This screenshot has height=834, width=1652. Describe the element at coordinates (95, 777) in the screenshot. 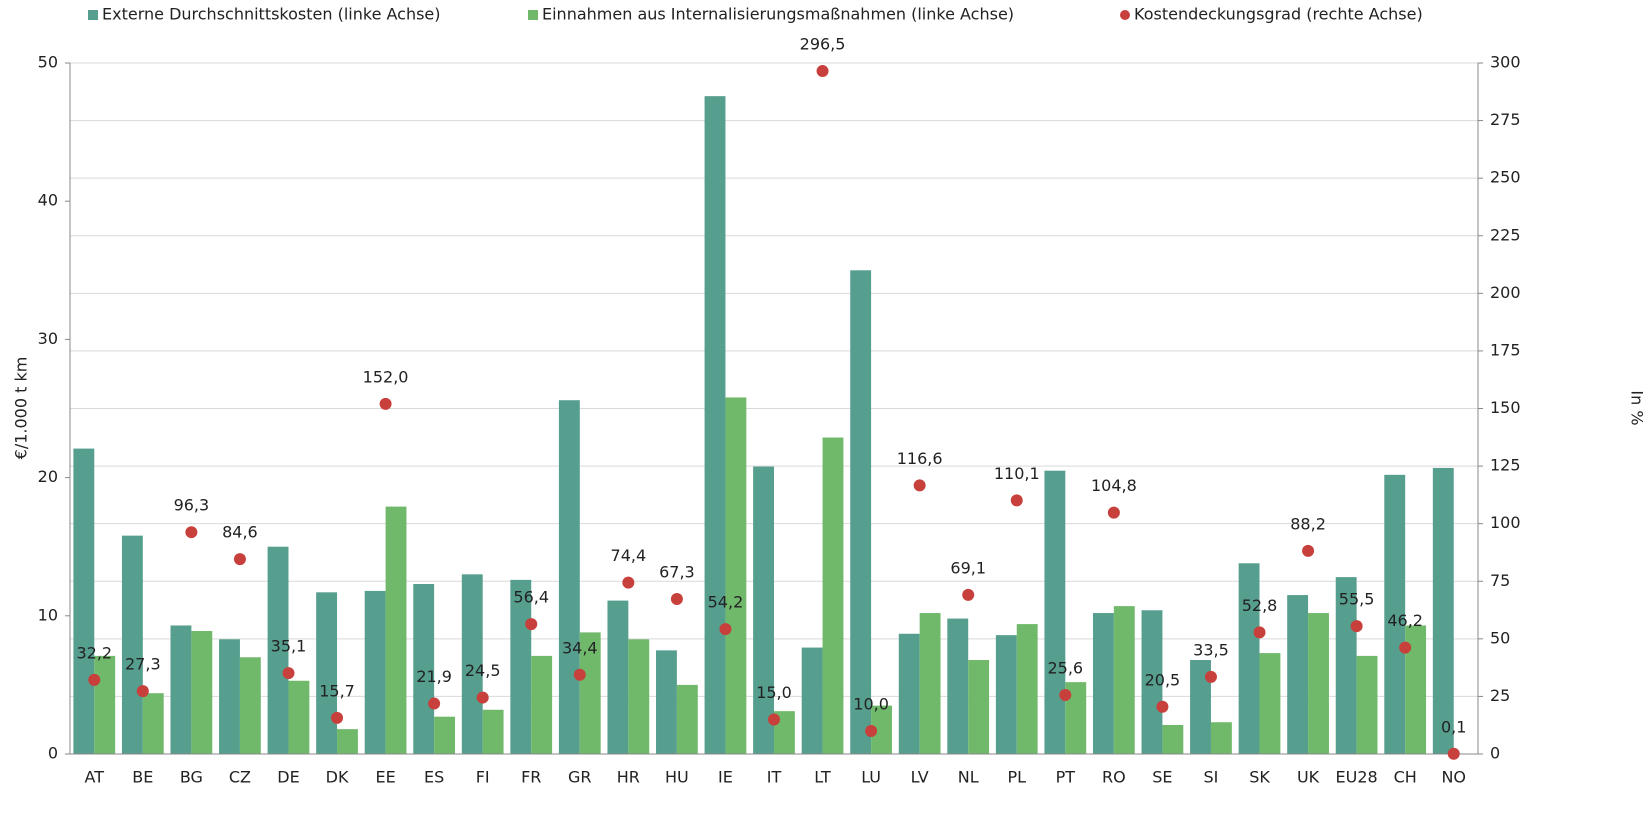

I see `x-tick-label: AT` at that location.